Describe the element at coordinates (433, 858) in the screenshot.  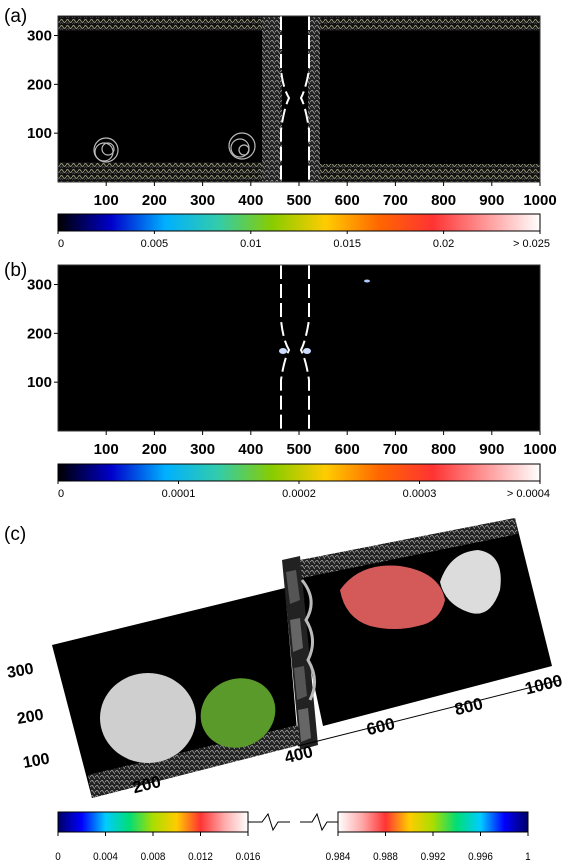
I see `c-colorbar-tick-label: 0.992` at that location.